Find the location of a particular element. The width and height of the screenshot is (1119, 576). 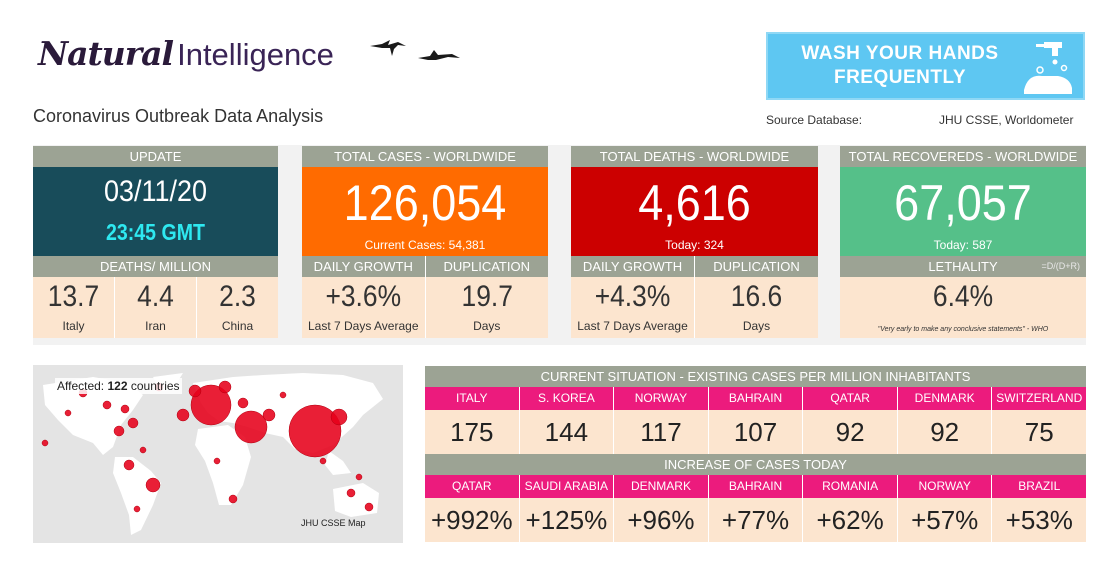

update-time: 23:45 GMT is located at coordinates (155, 232).